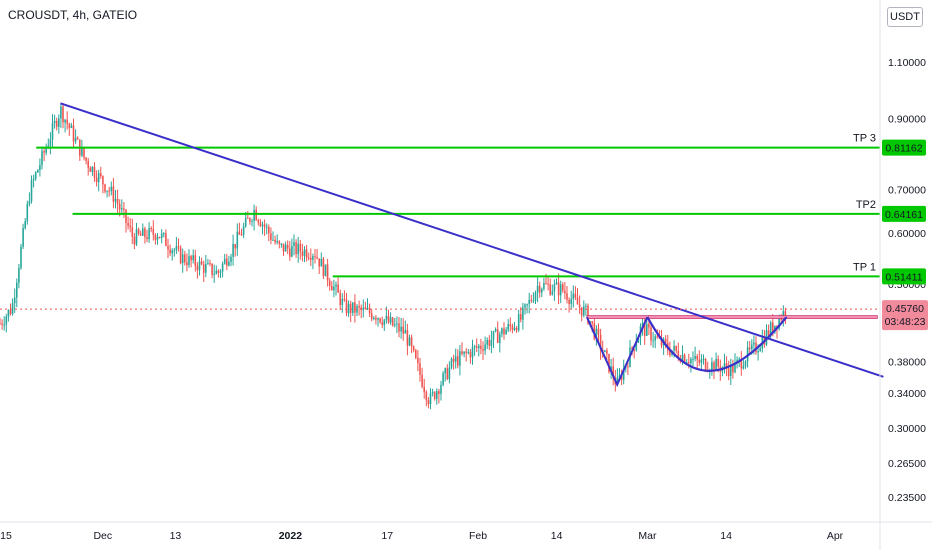  Describe the element at coordinates (617, 352) in the screenshot. I see `handle-v` at that location.